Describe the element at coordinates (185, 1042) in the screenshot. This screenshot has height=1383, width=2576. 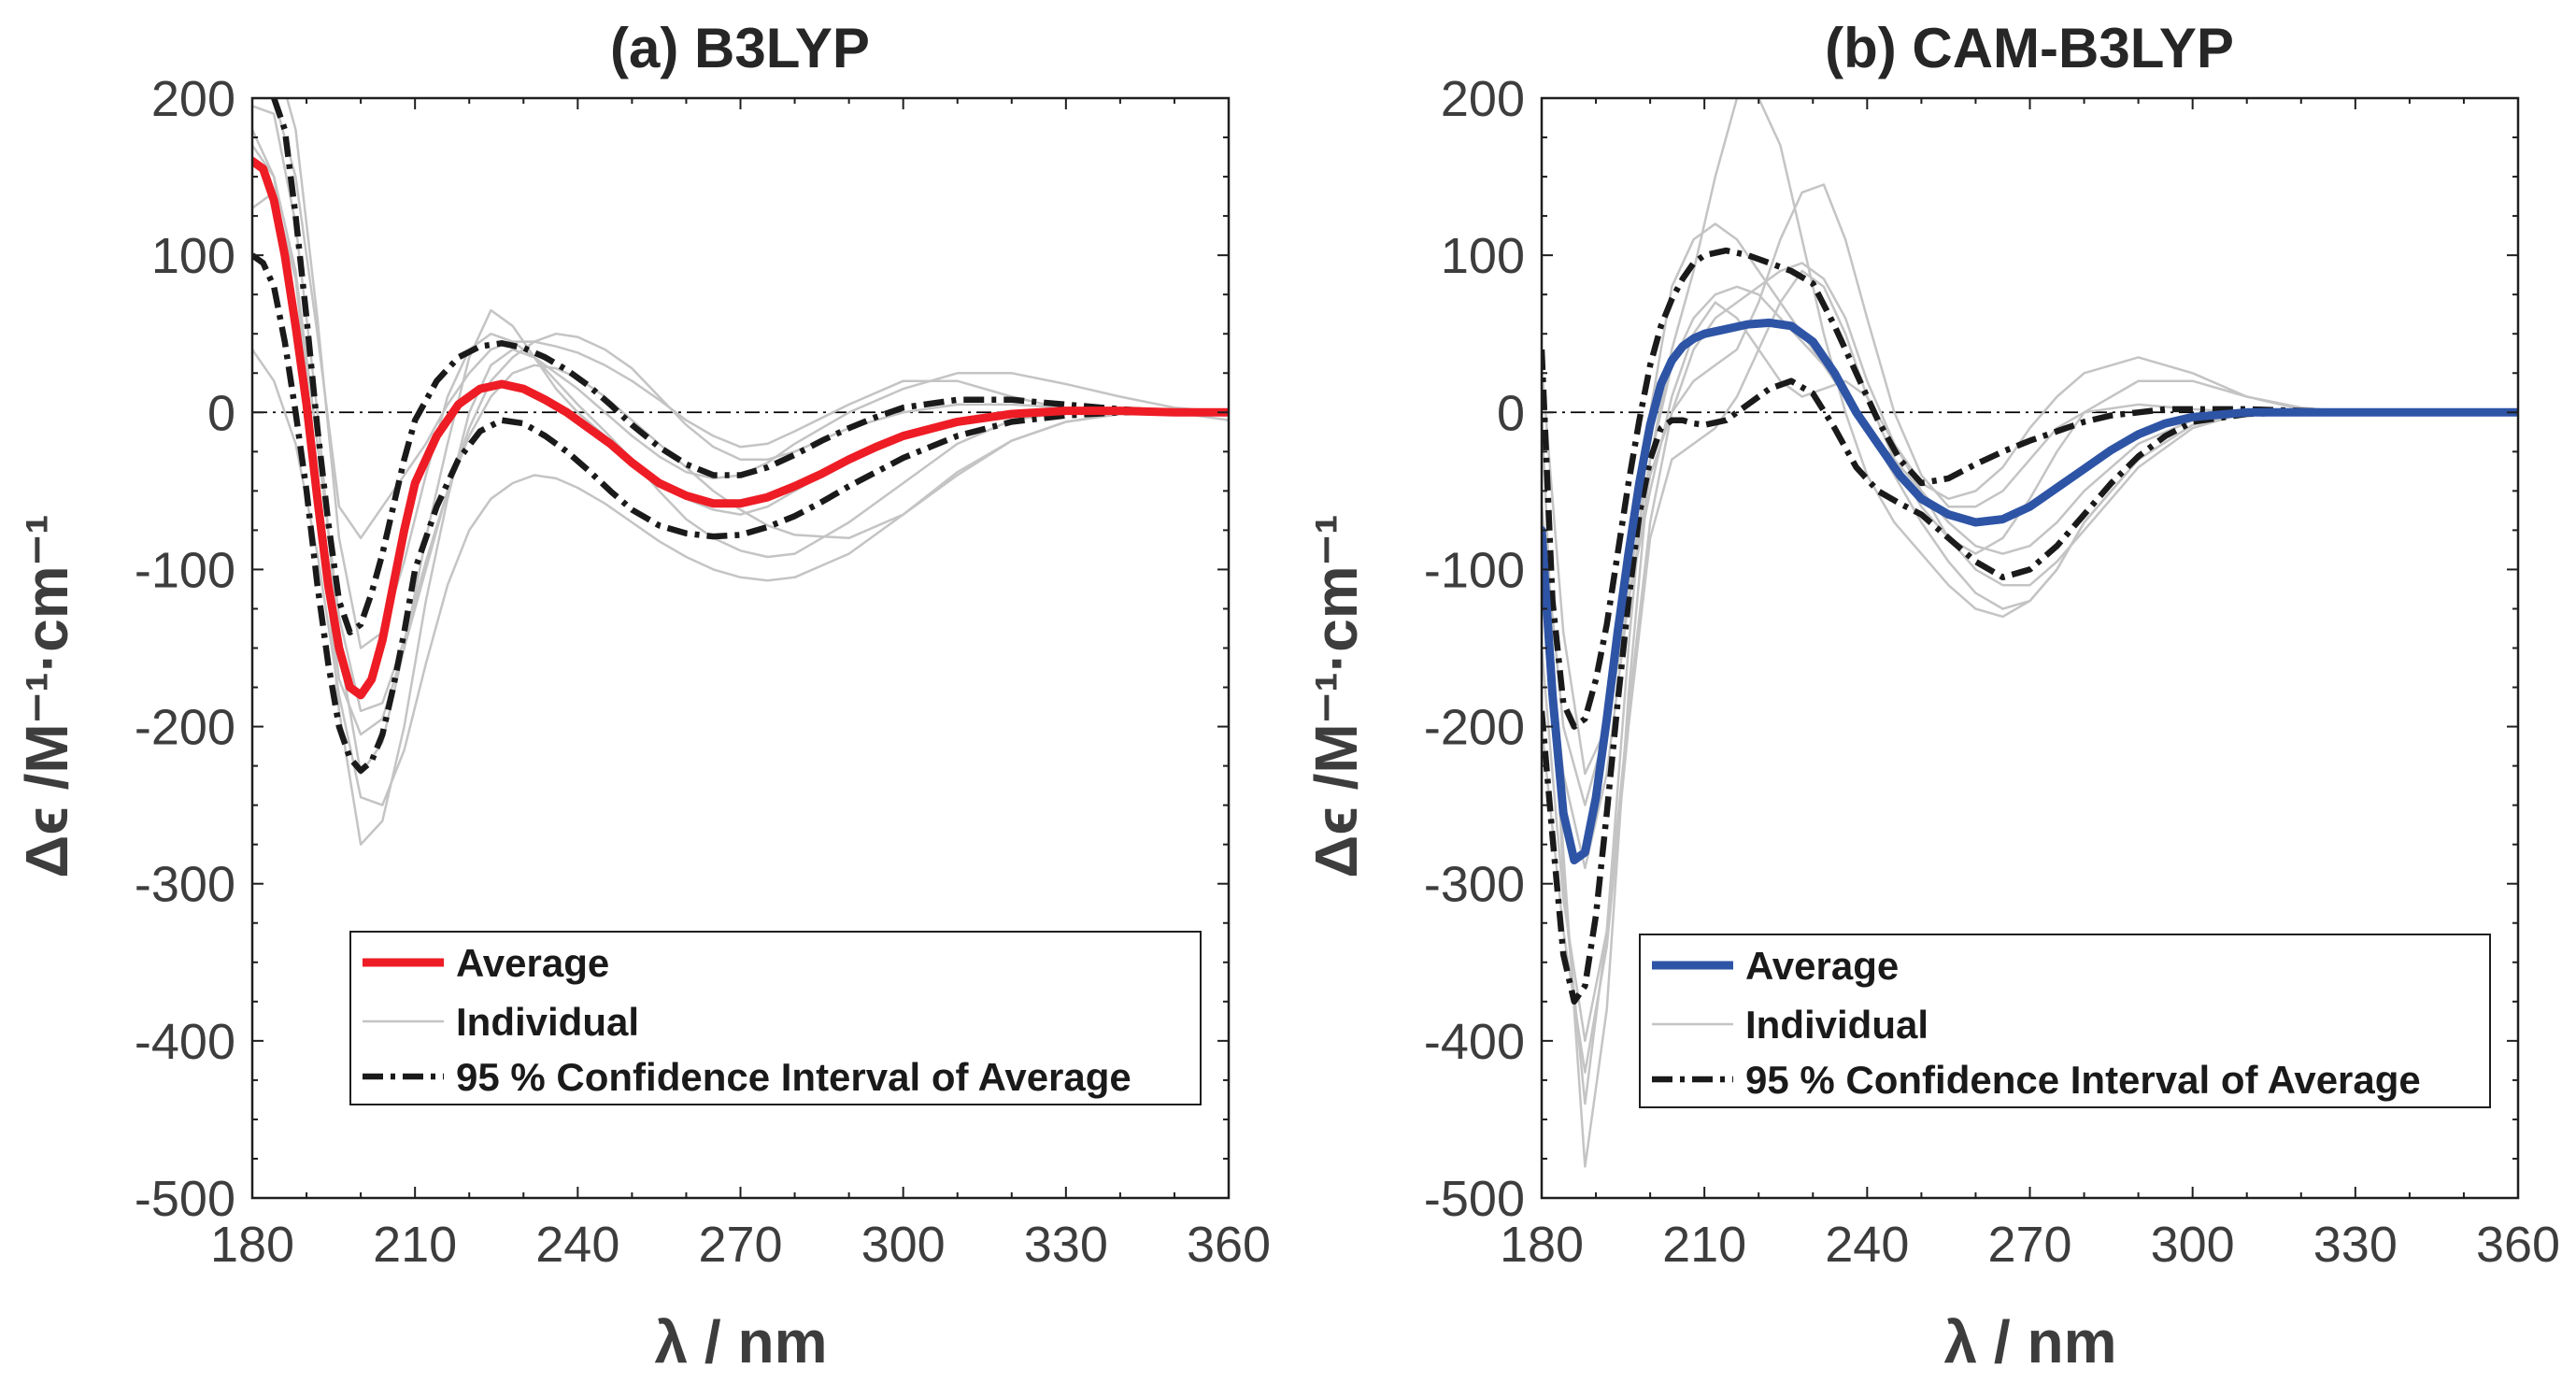
I see `panel-a-y-tick-label: -400` at that location.